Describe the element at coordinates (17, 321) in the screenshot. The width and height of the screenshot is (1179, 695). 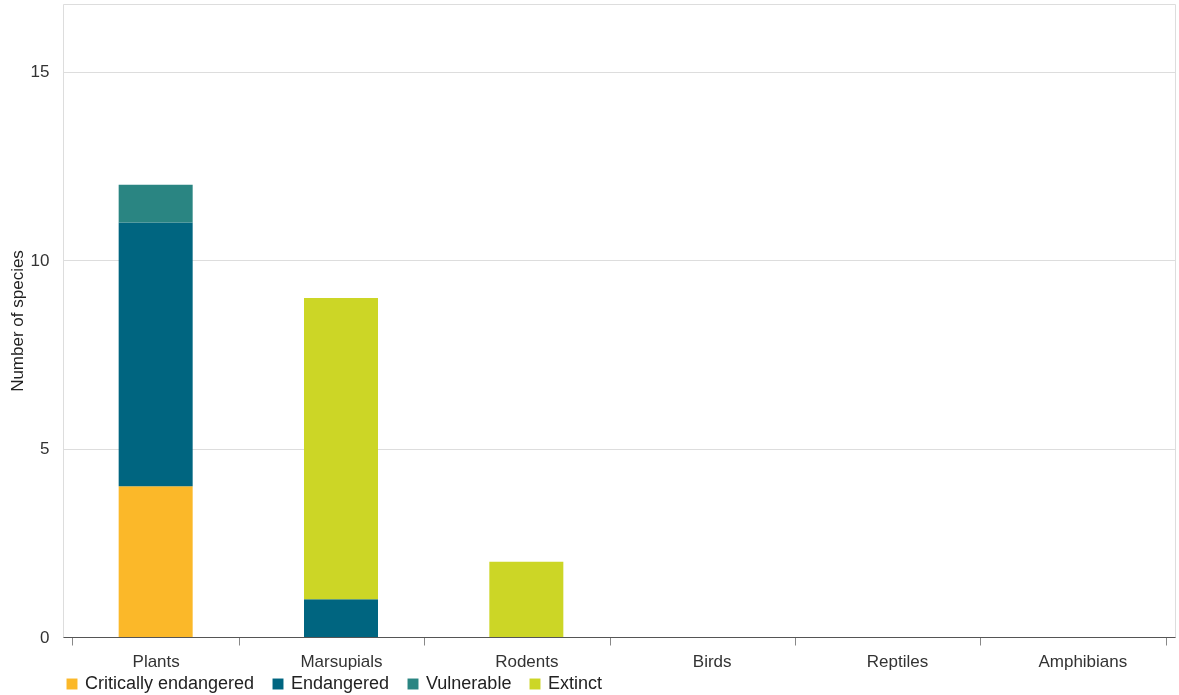
I see `y-axis-title: Number of species` at that location.